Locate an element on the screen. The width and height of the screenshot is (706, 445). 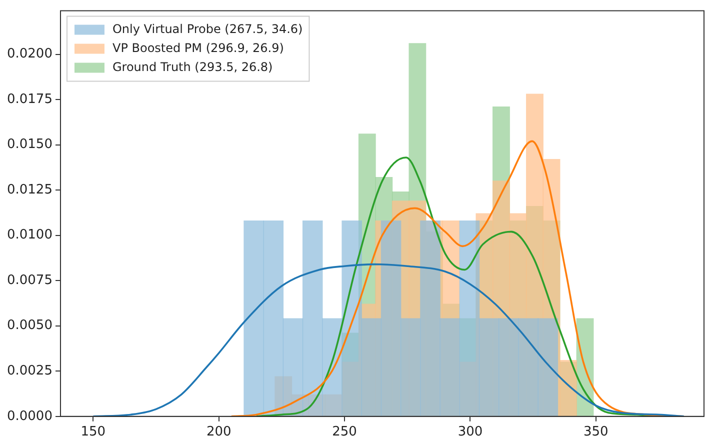
y-tick-label: 0.0175 is located at coordinates (29, 99).